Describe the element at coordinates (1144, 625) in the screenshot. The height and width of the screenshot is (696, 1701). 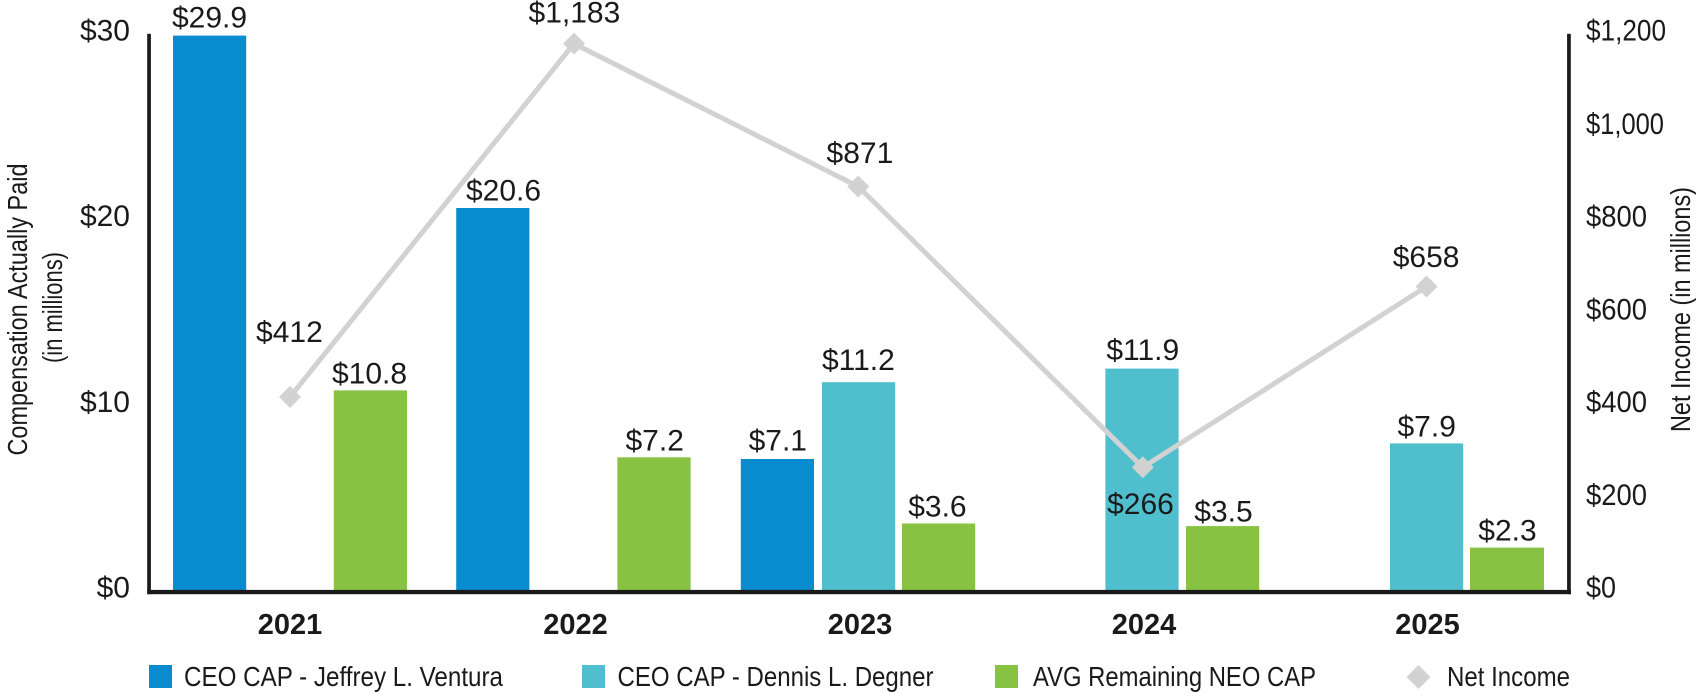
I see `svg-text: 2024` at that location.